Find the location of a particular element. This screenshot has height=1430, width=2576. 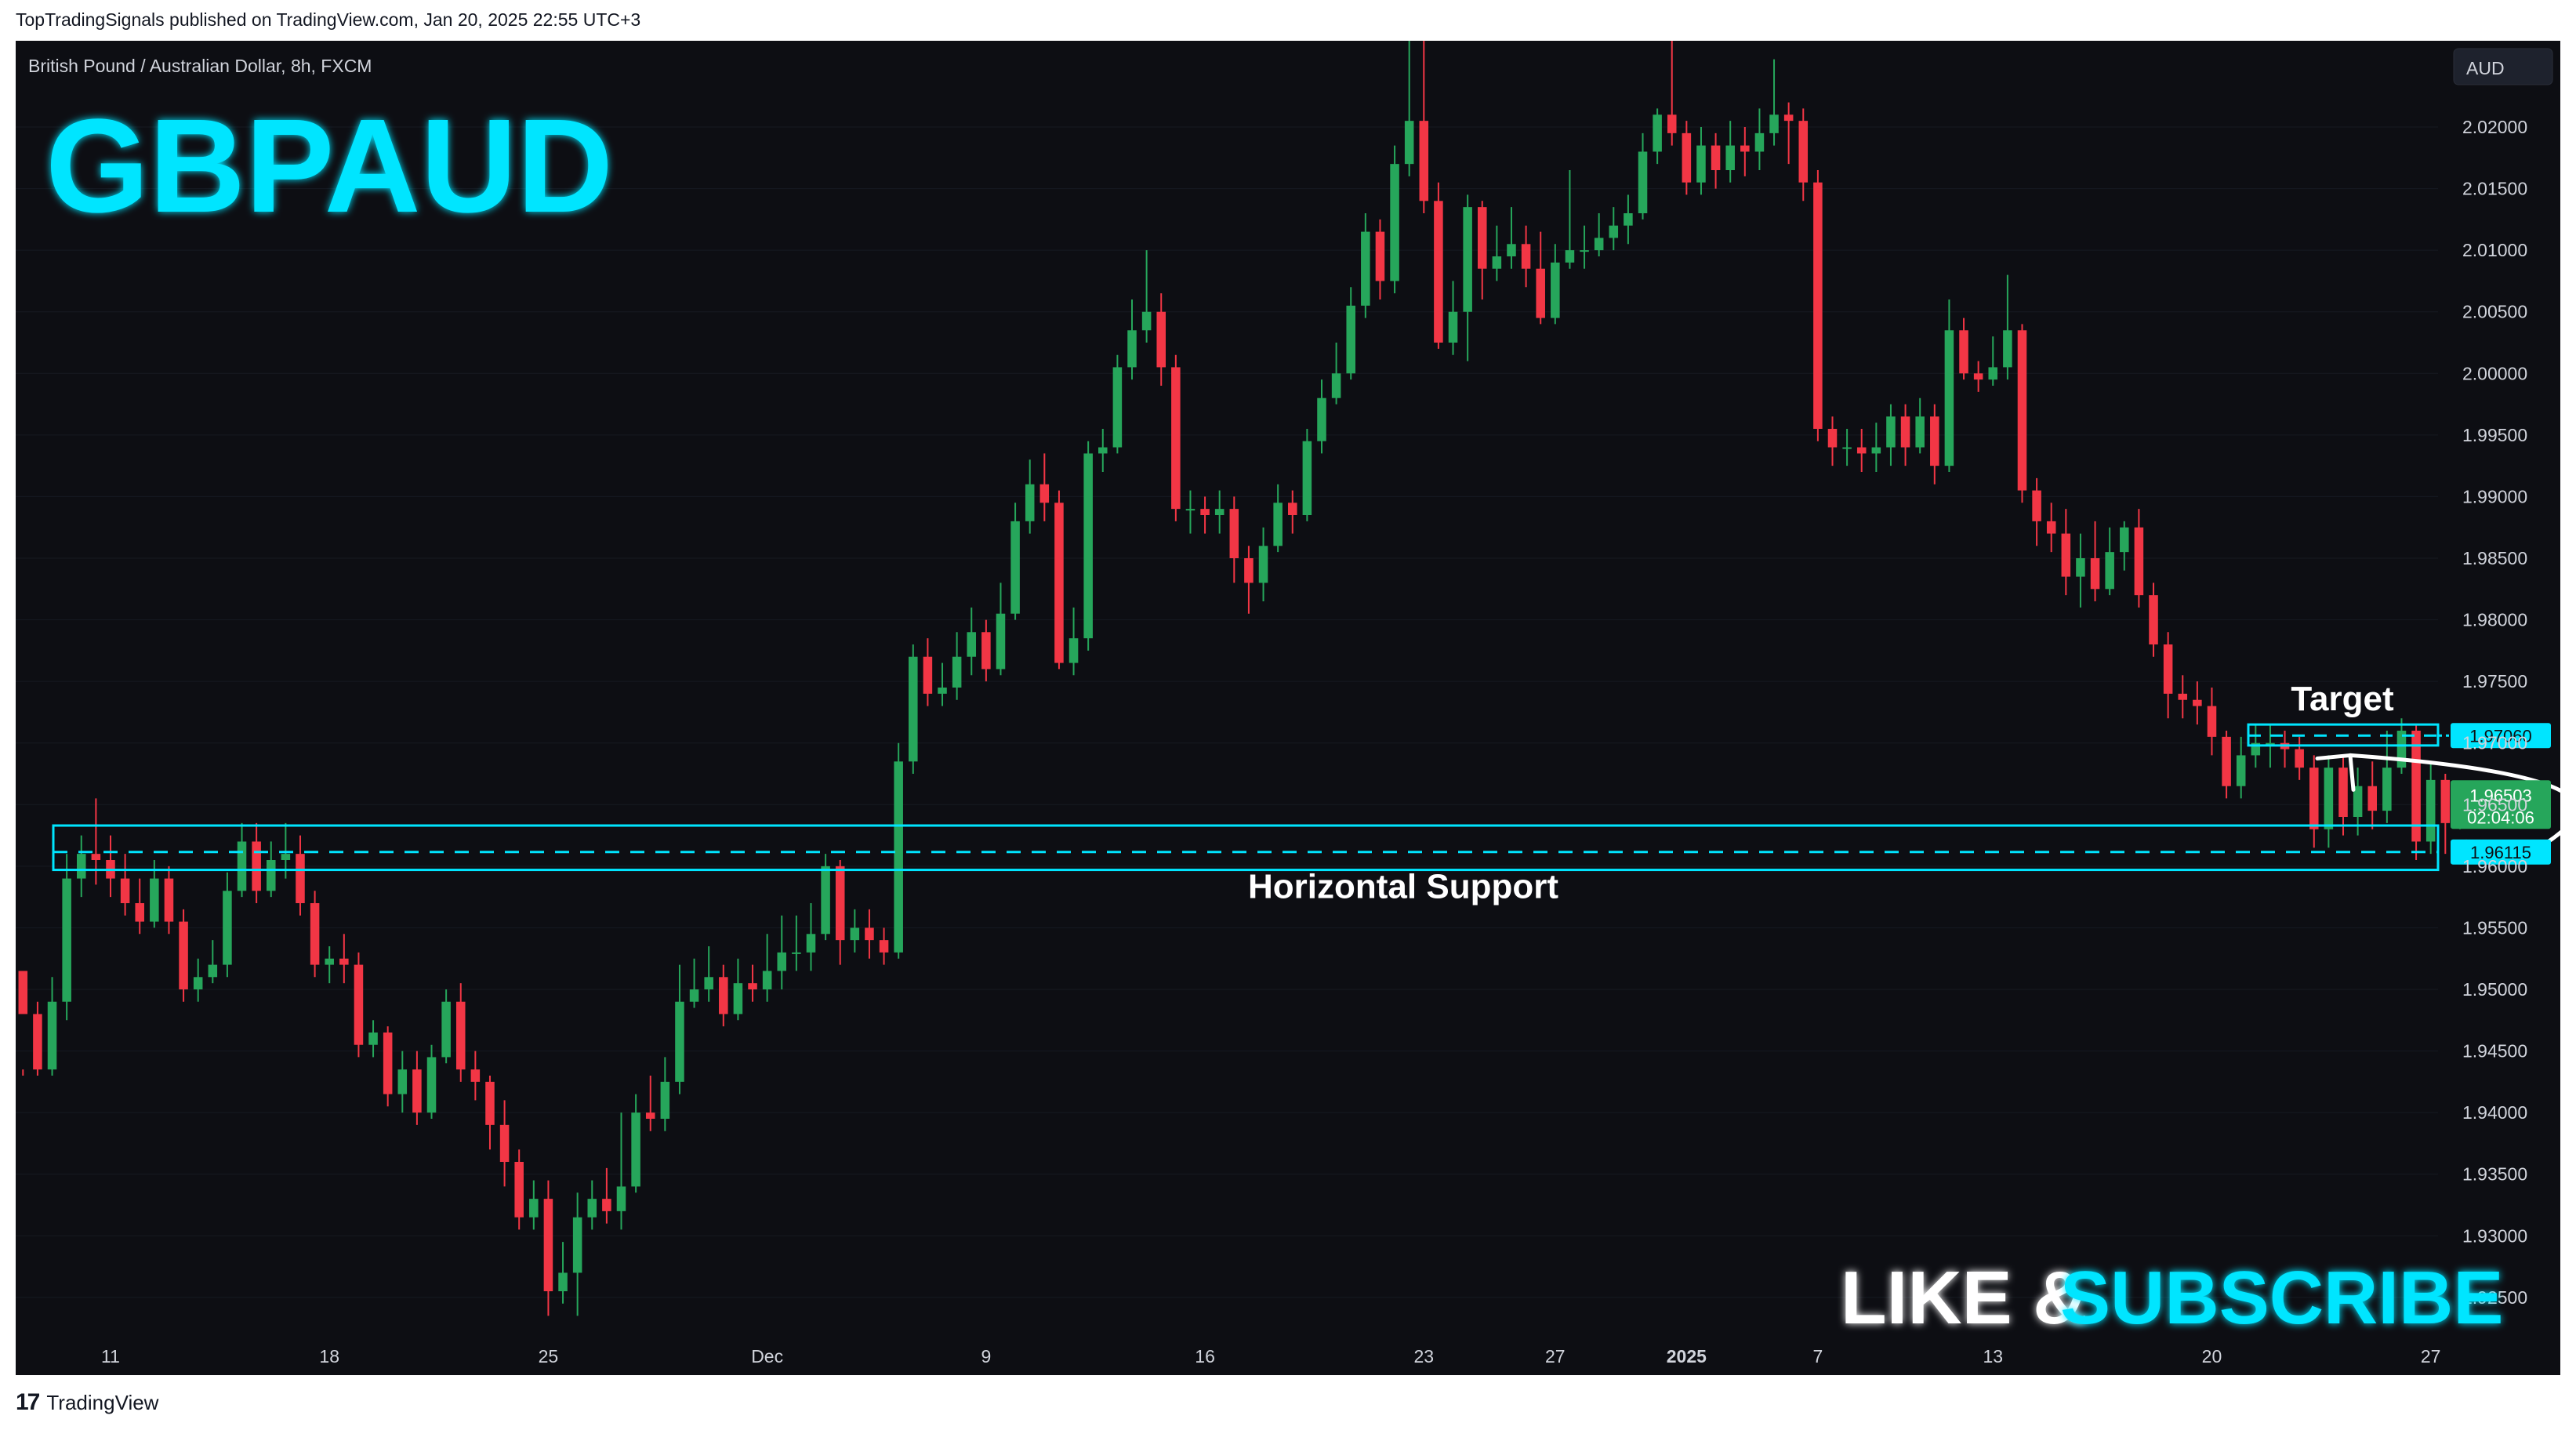

y-tick-label: 1.95000 is located at coordinates (2495, 989).